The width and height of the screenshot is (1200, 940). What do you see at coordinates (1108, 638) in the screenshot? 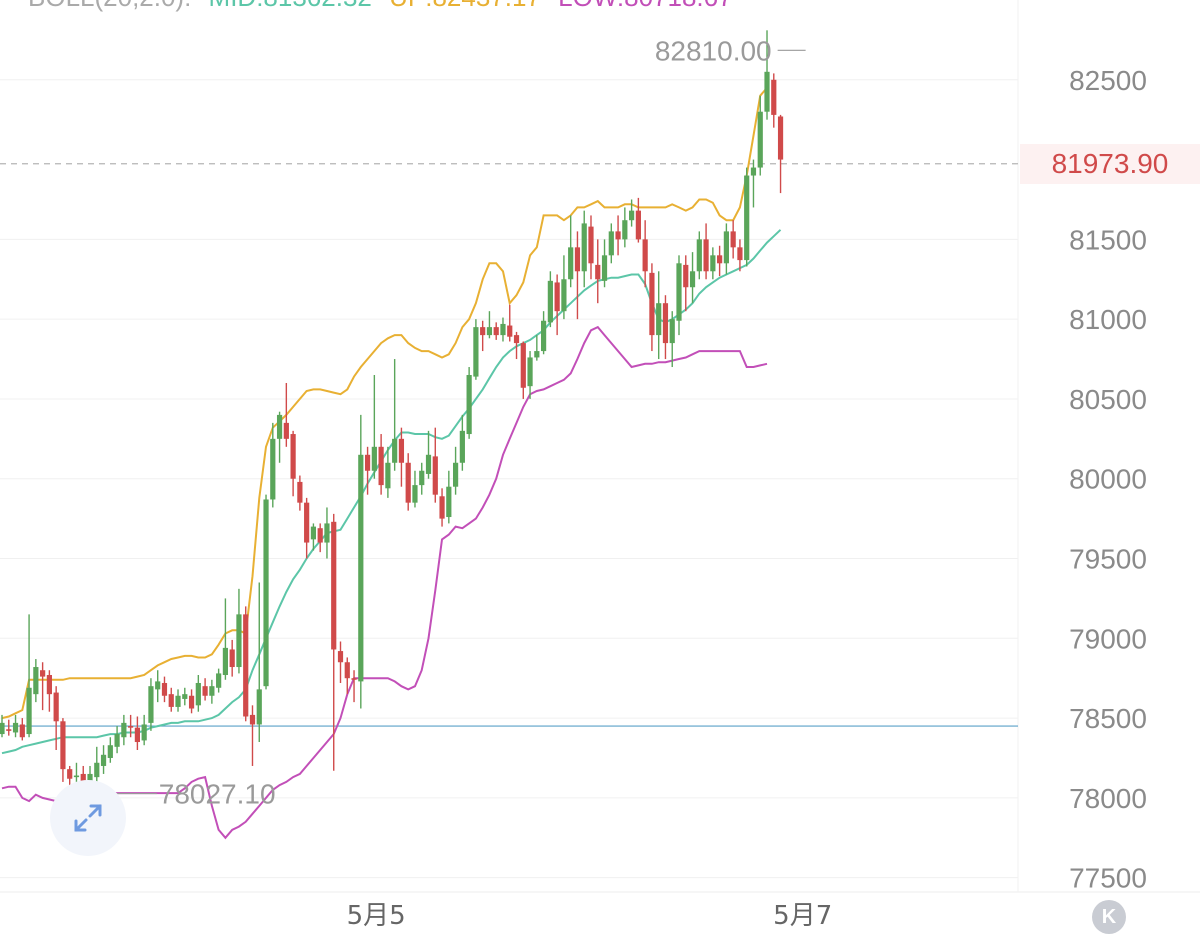
I see `y-tick-label: 79000` at bounding box center [1108, 638].